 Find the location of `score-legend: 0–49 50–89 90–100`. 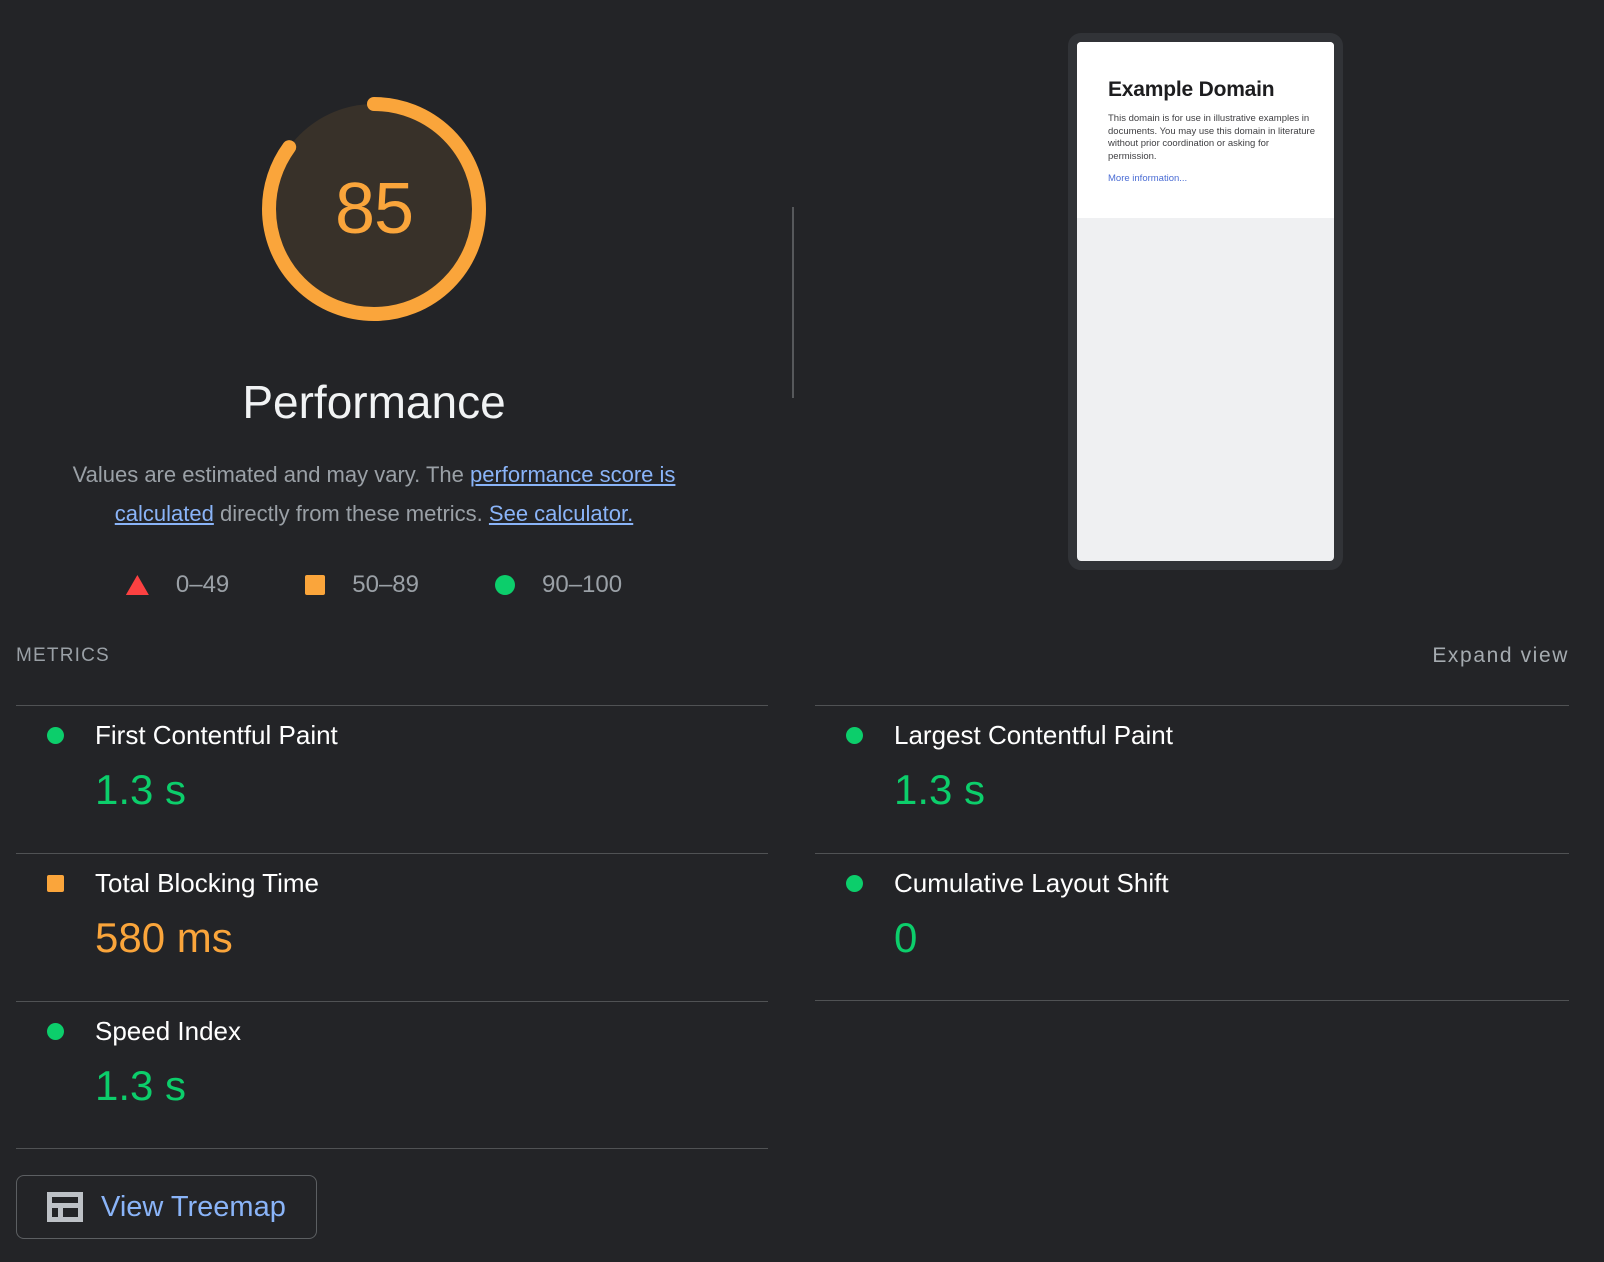

score-legend: 0–49 50–89 90–100 is located at coordinates (373, 585).